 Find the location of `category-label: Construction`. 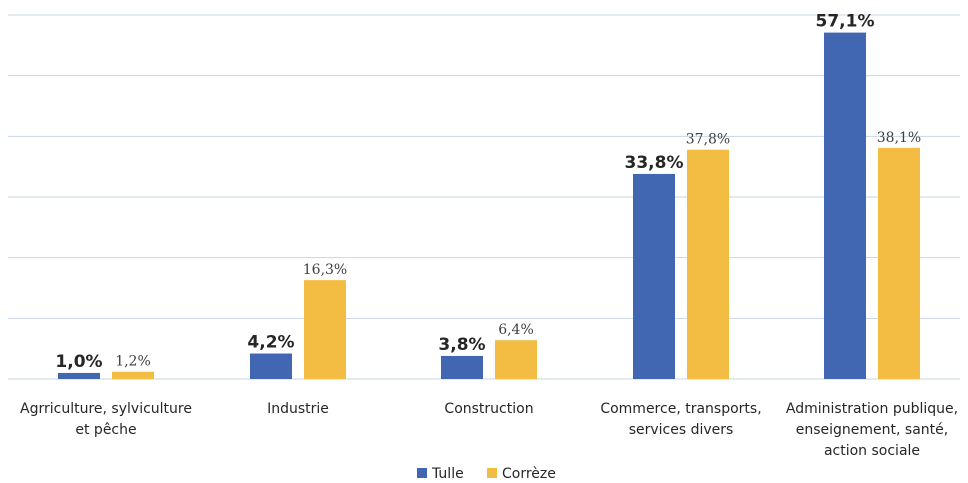

category-label: Construction is located at coordinates (488, 409).